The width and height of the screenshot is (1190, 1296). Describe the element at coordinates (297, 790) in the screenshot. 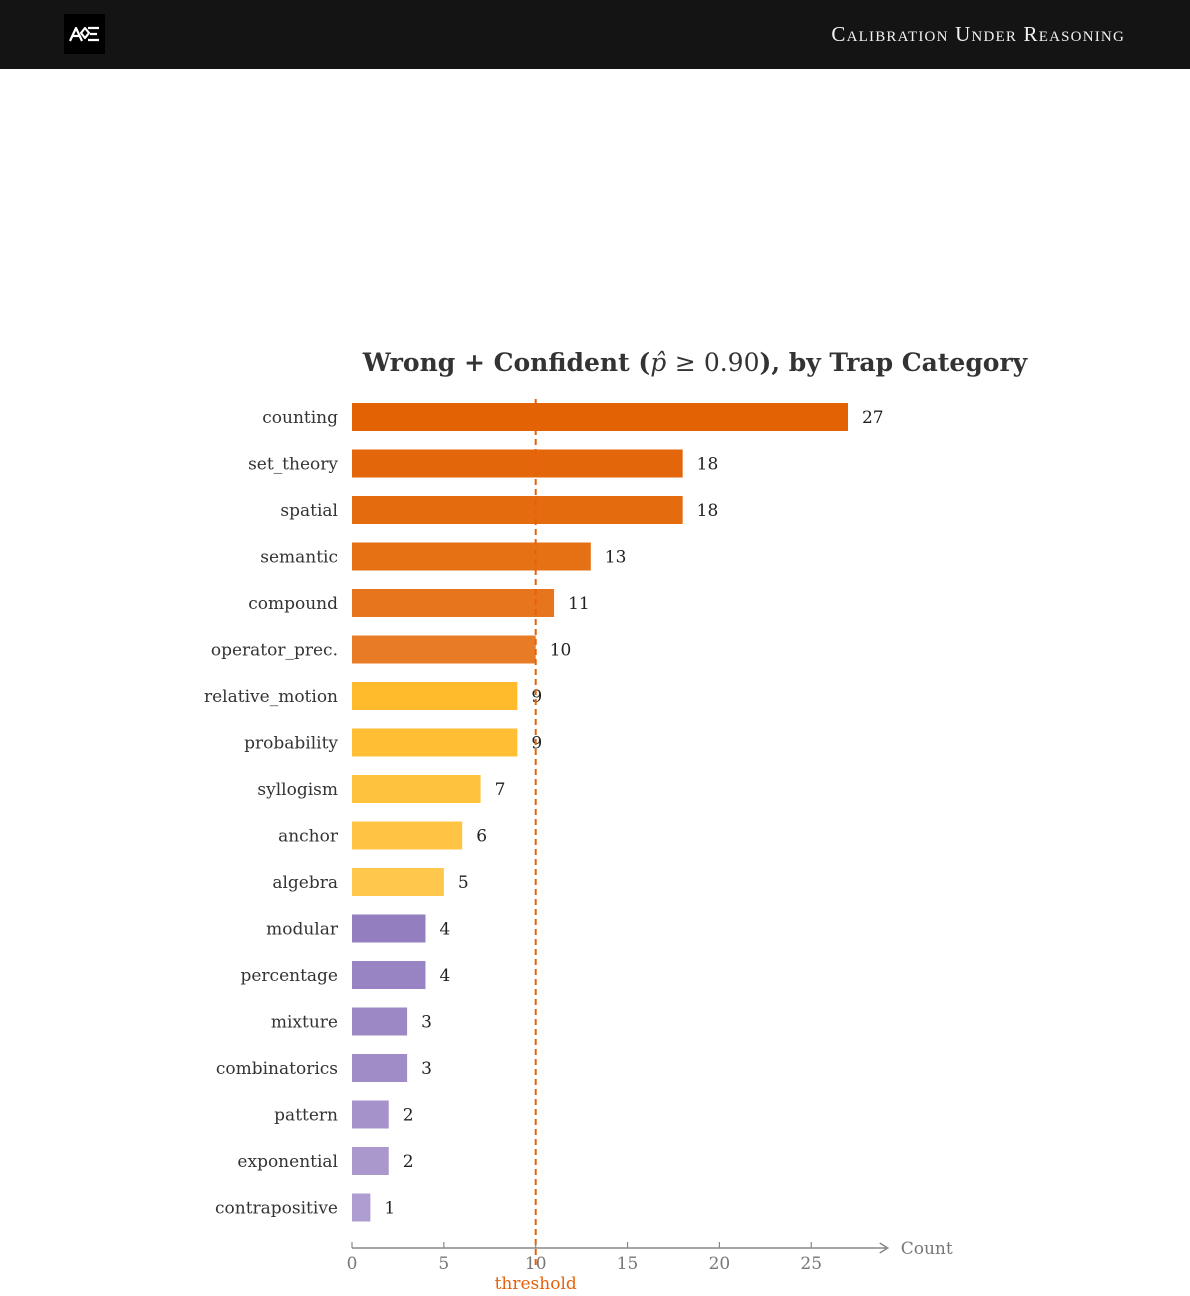

I see `category-label-syllogism: syllogism` at that location.